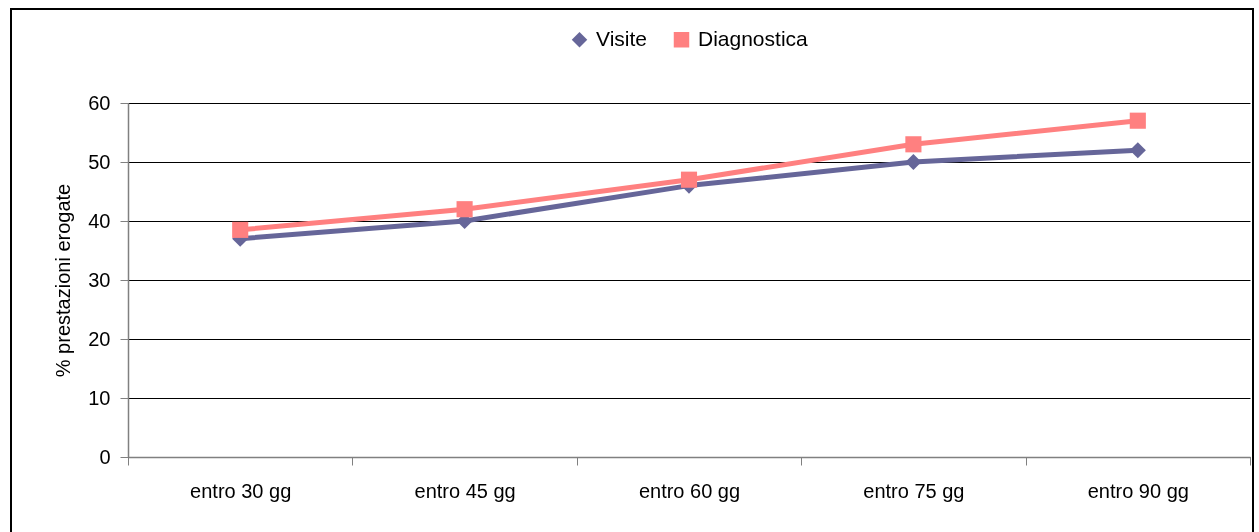  What do you see at coordinates (99, 102) in the screenshot?
I see `y-tick-label: 60` at bounding box center [99, 102].